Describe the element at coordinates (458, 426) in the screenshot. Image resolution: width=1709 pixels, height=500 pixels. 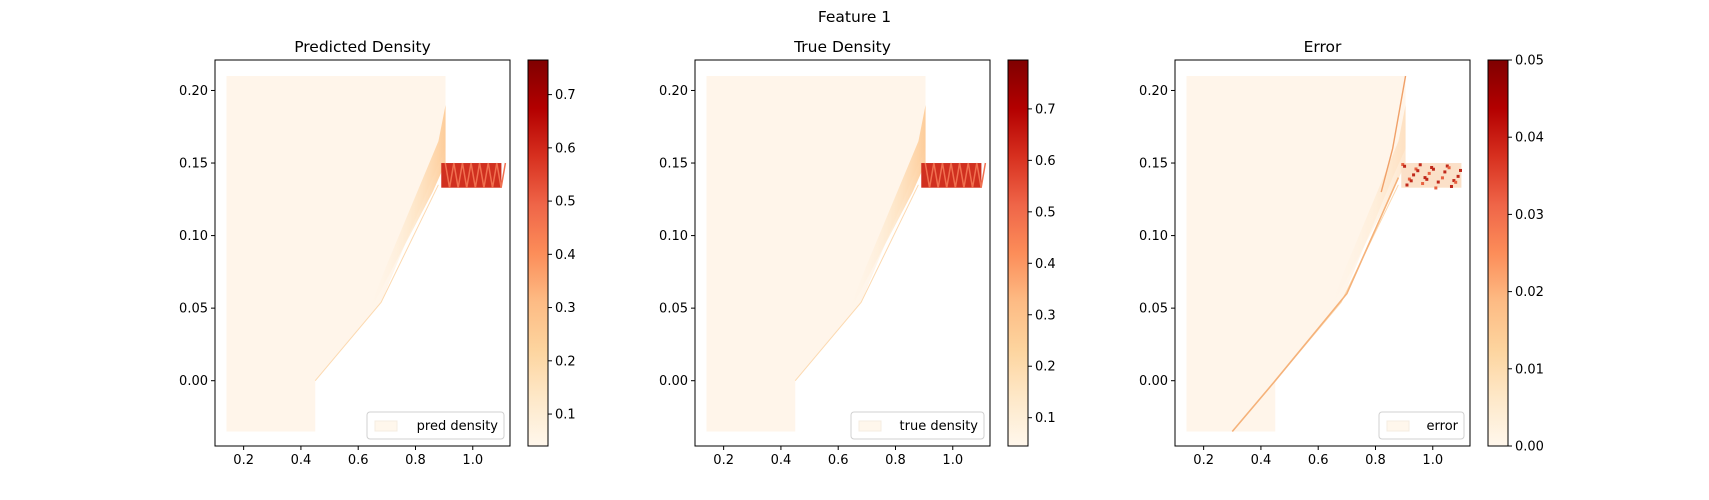
I see `legend-label: pred density` at that location.